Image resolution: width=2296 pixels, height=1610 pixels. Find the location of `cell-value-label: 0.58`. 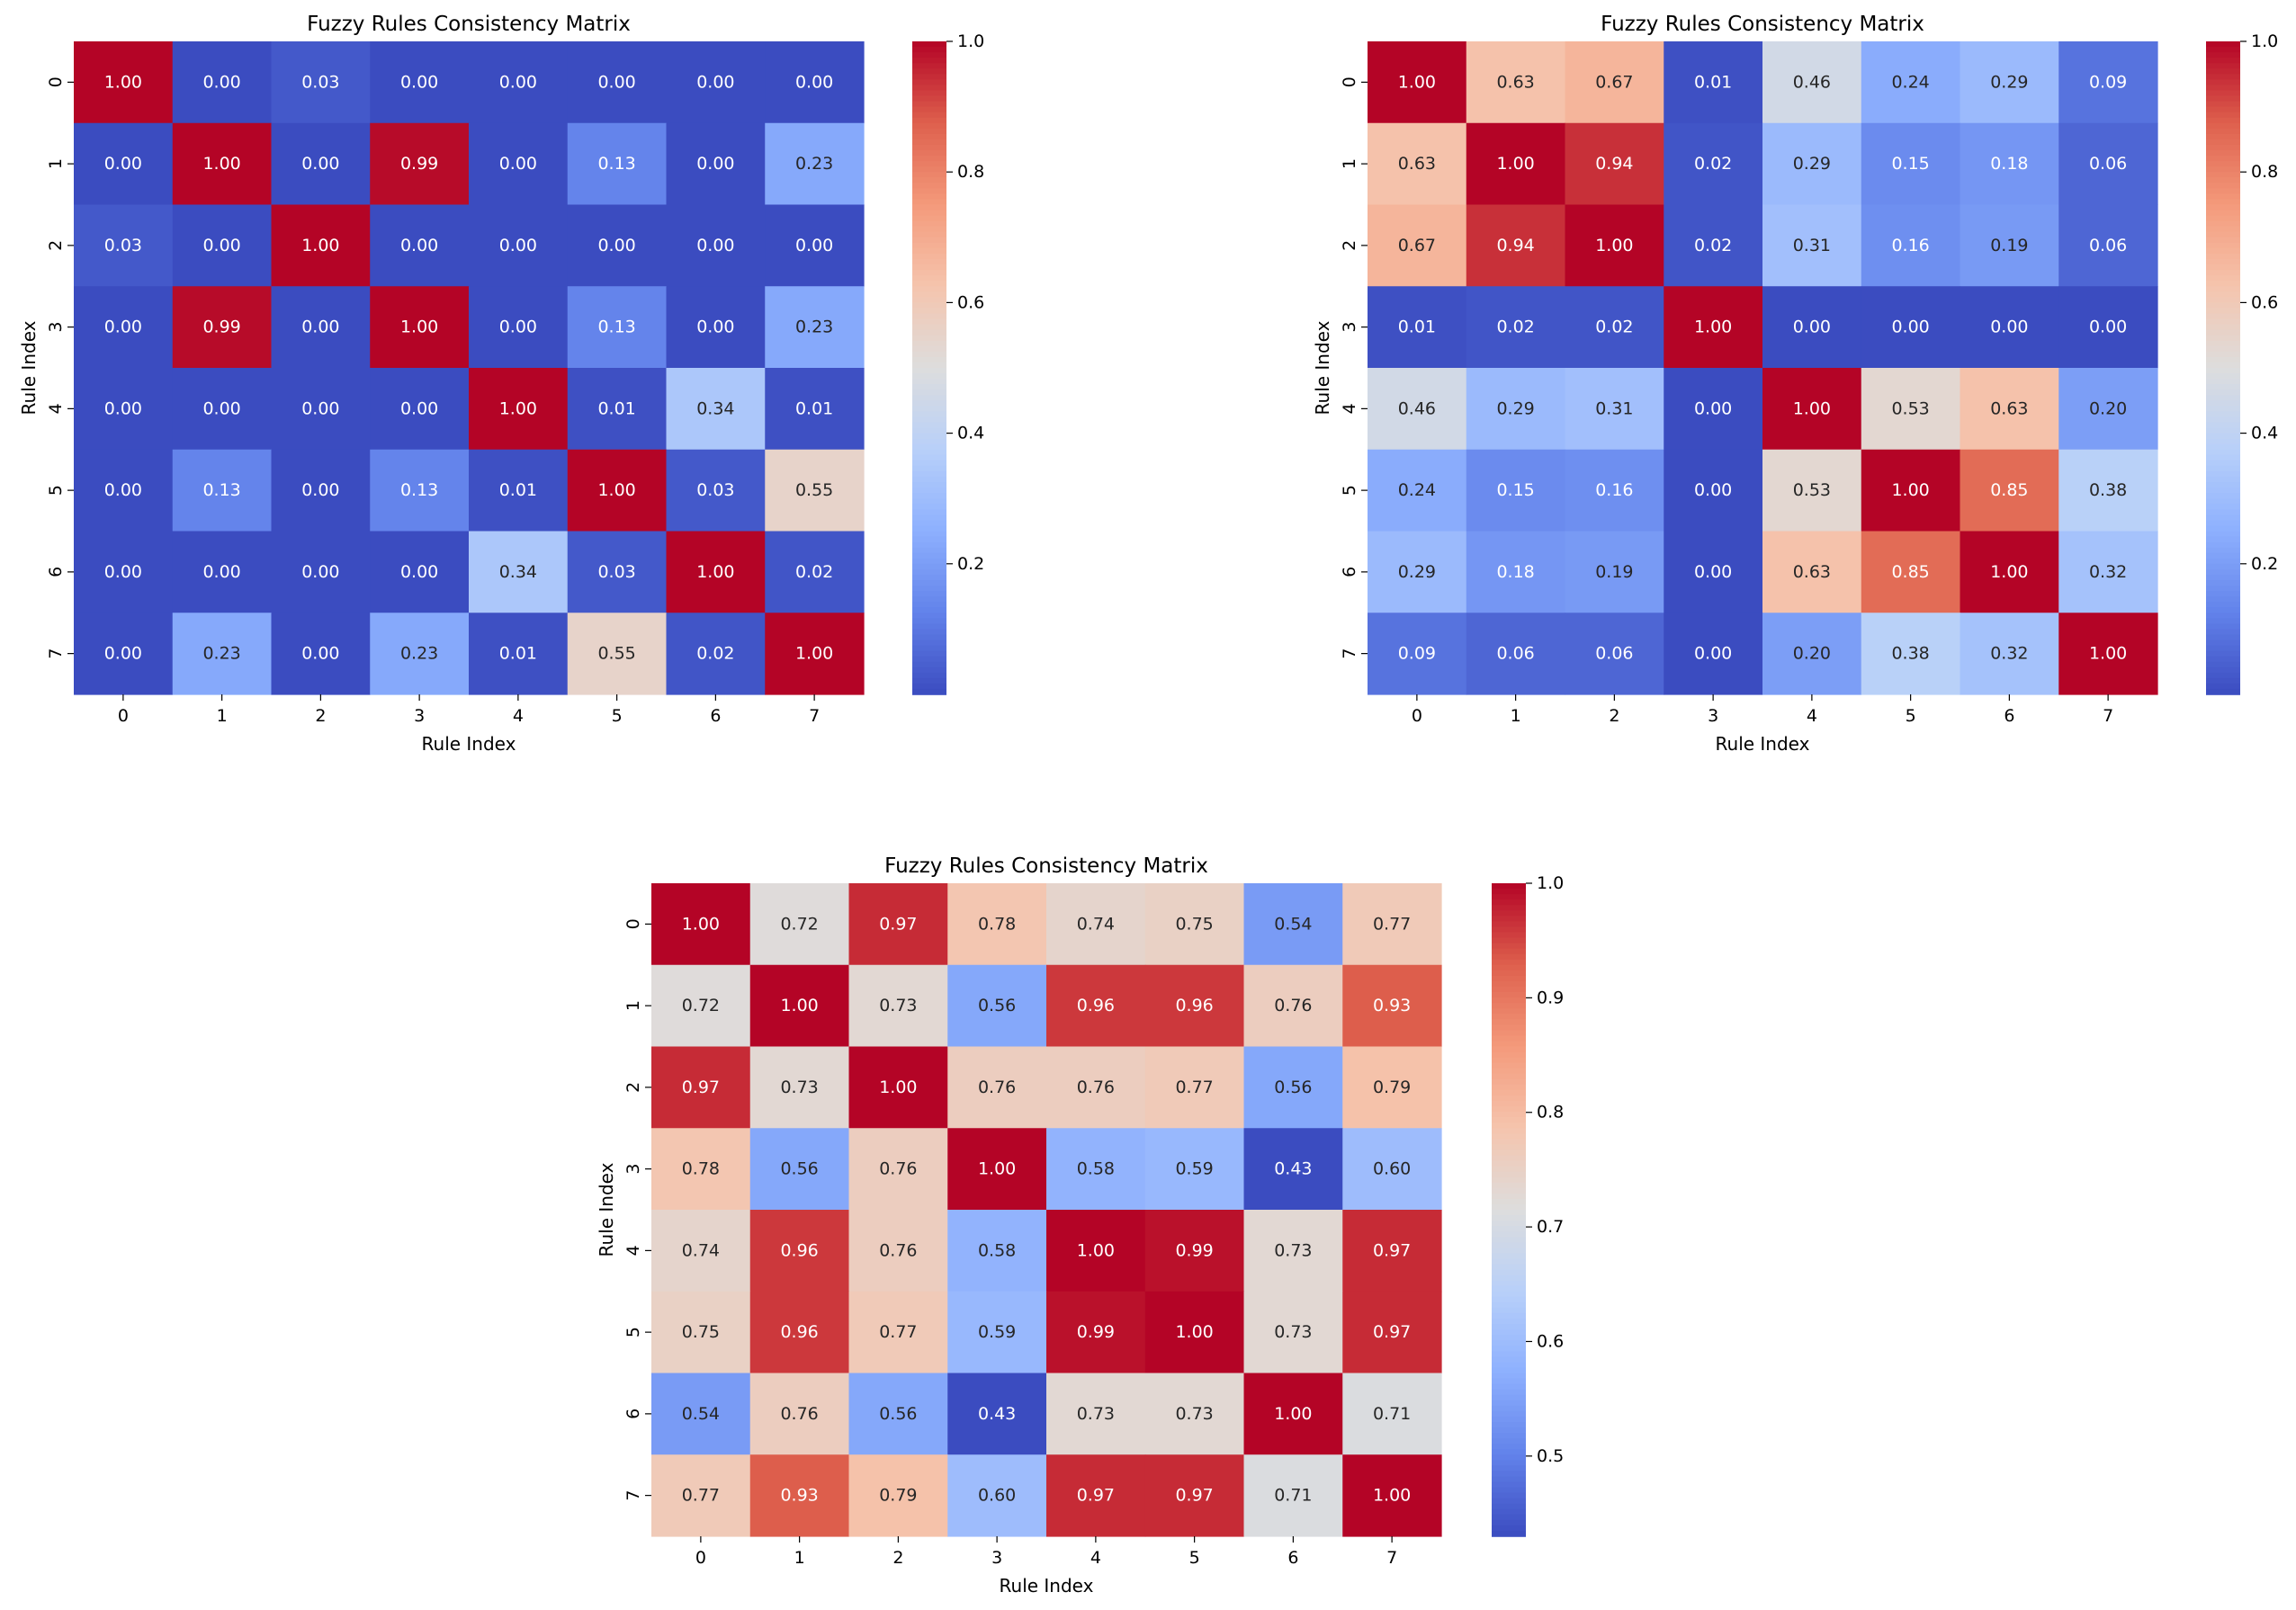

cell-value-label: 0.58 is located at coordinates (1096, 1169).